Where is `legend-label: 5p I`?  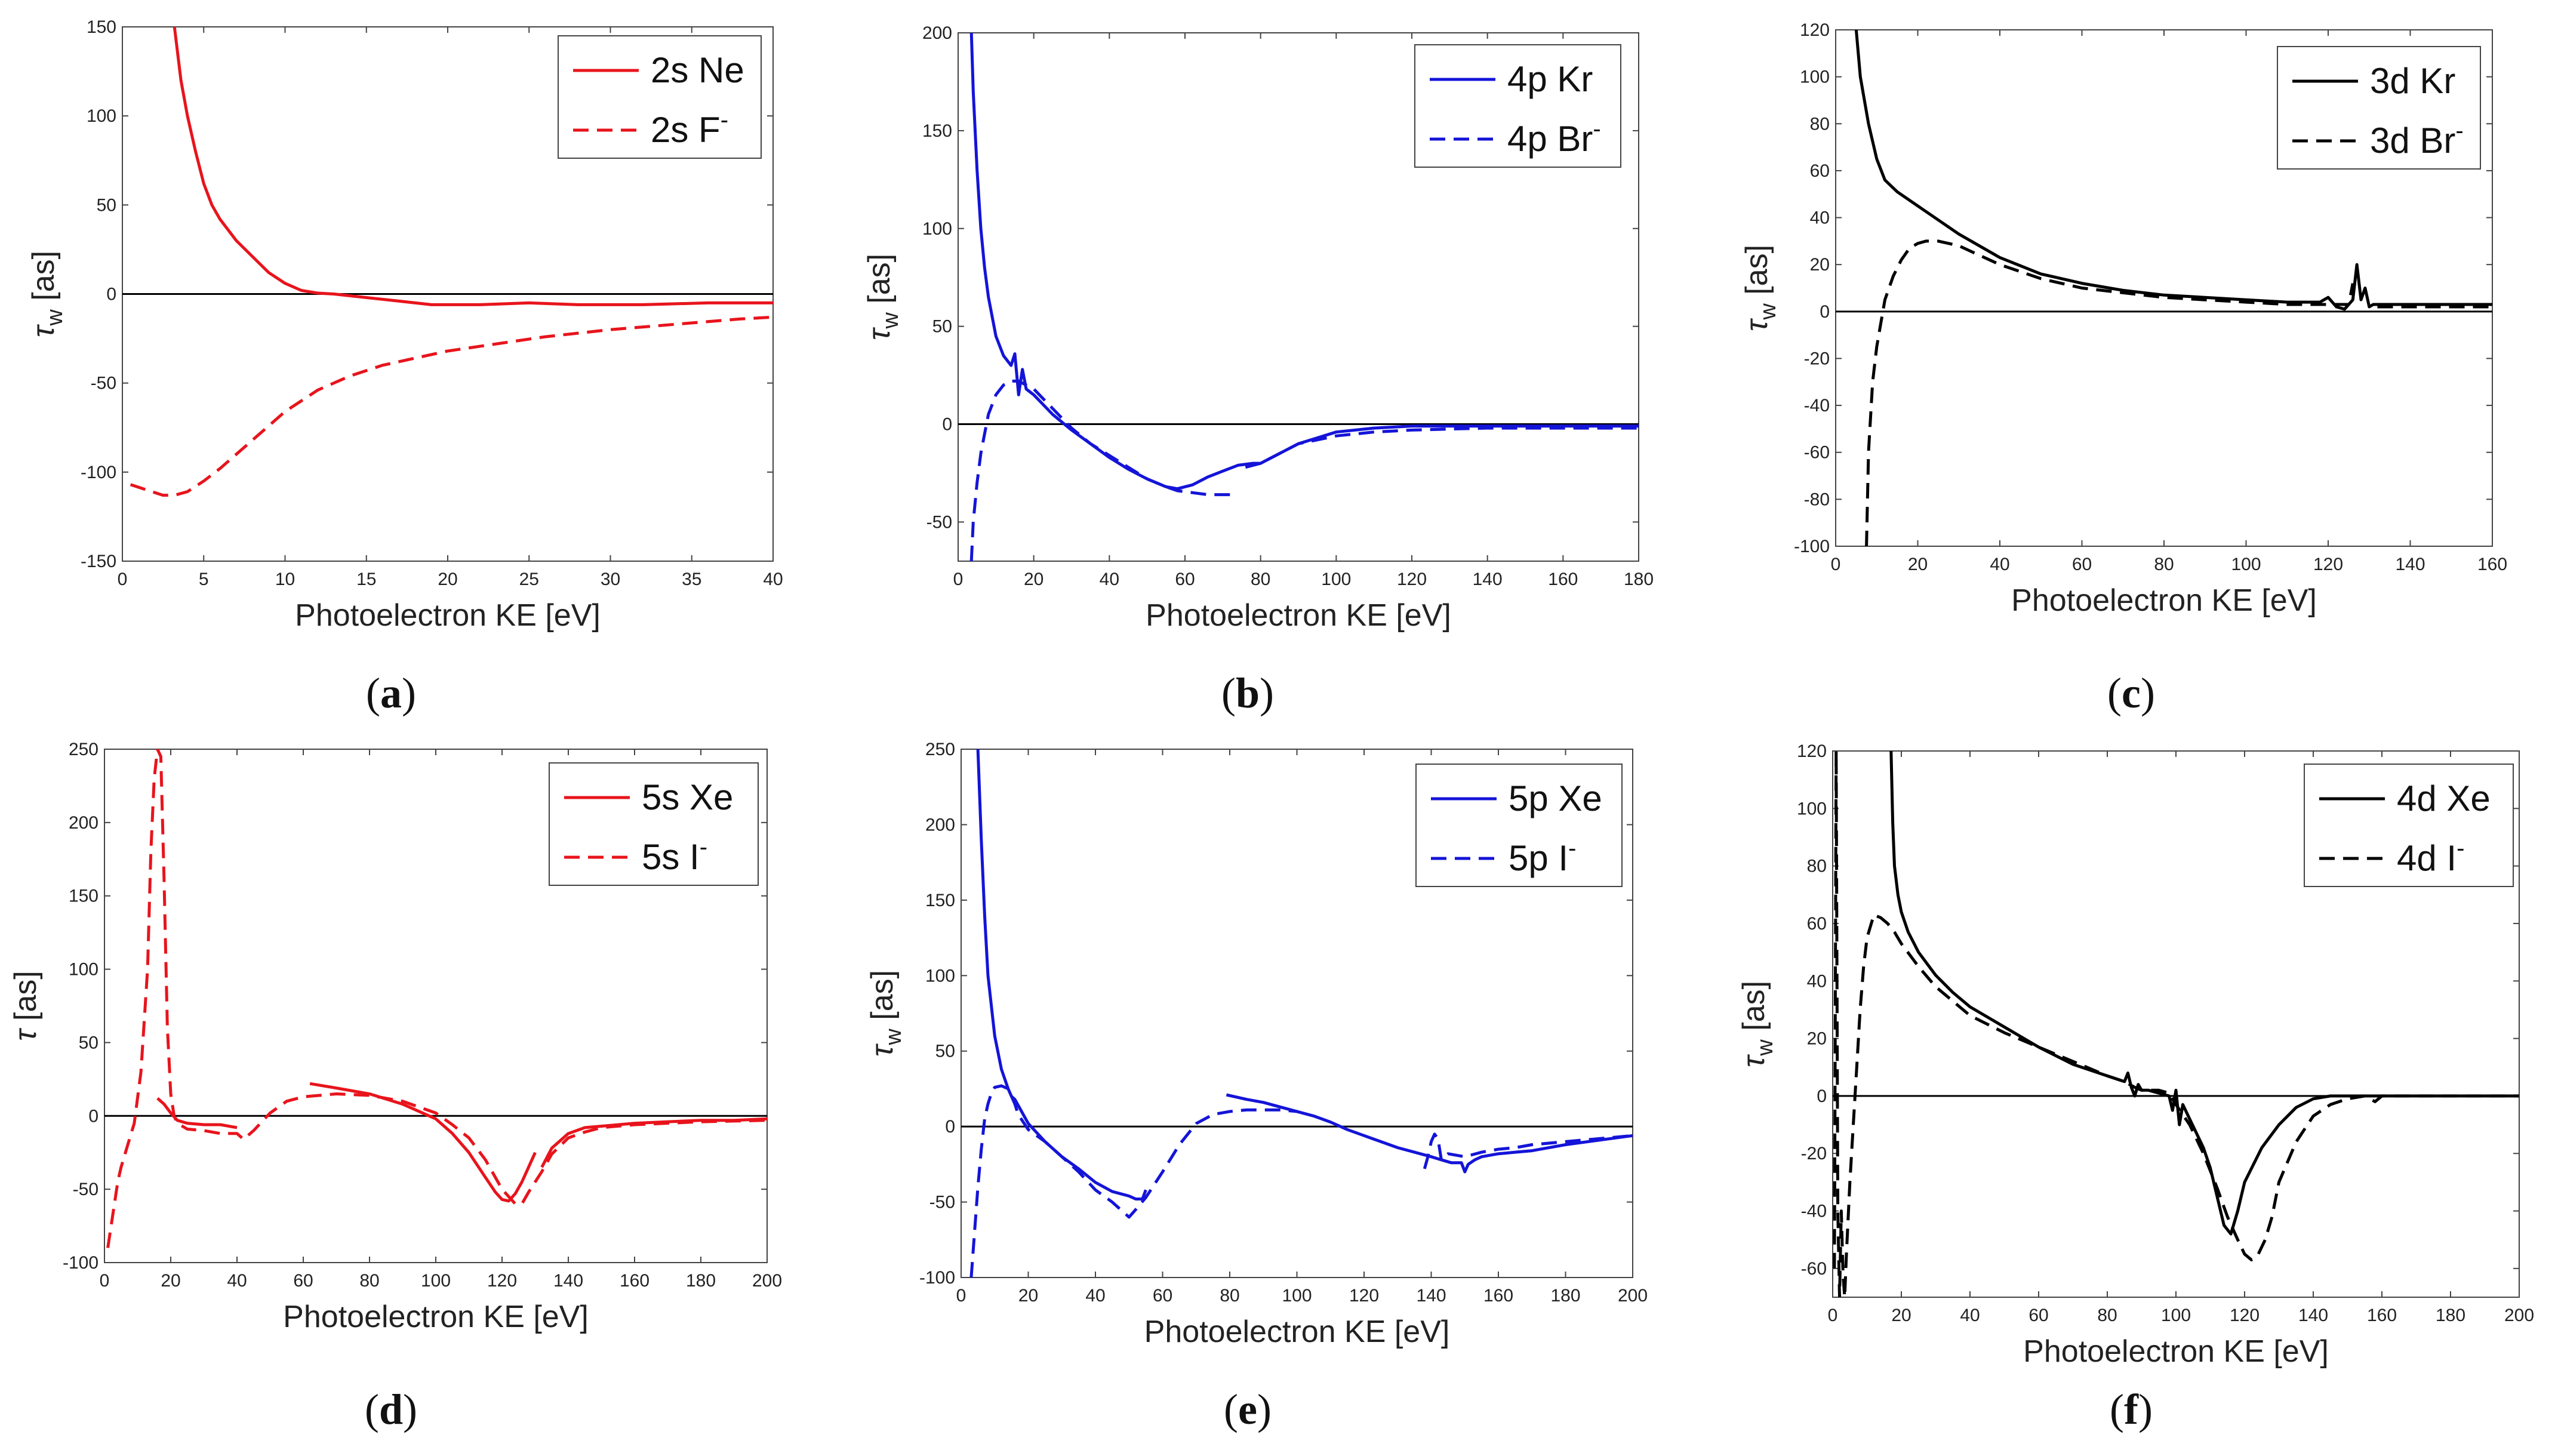 legend-label: 5p I is located at coordinates (1538, 858).